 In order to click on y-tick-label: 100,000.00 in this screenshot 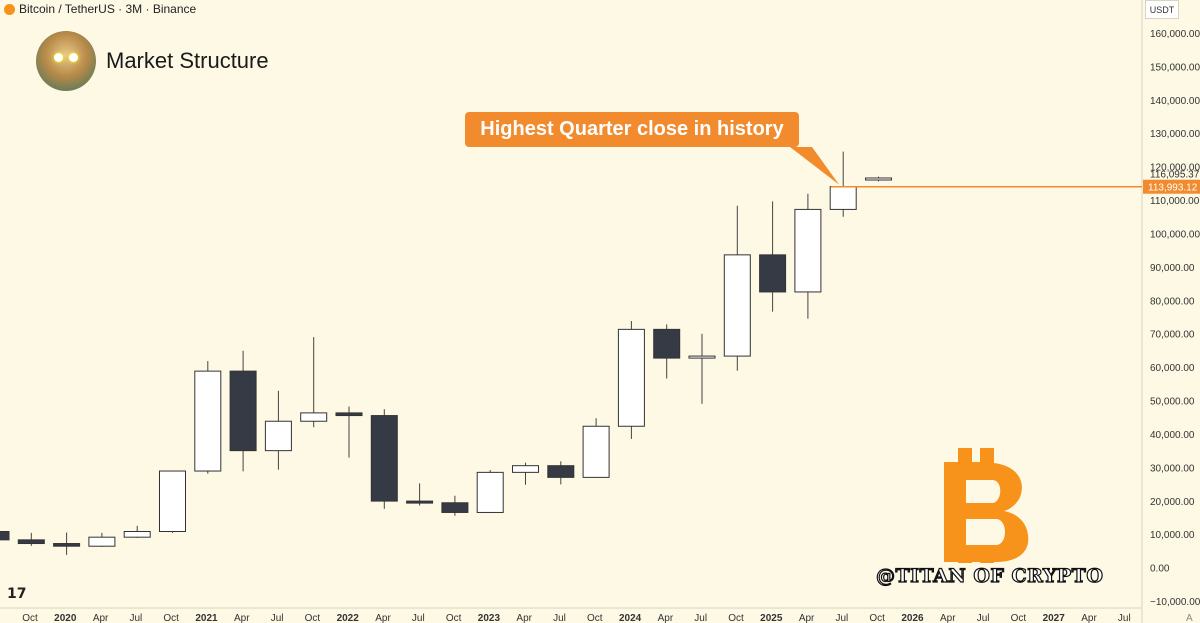, I will do `click(1175, 234)`.